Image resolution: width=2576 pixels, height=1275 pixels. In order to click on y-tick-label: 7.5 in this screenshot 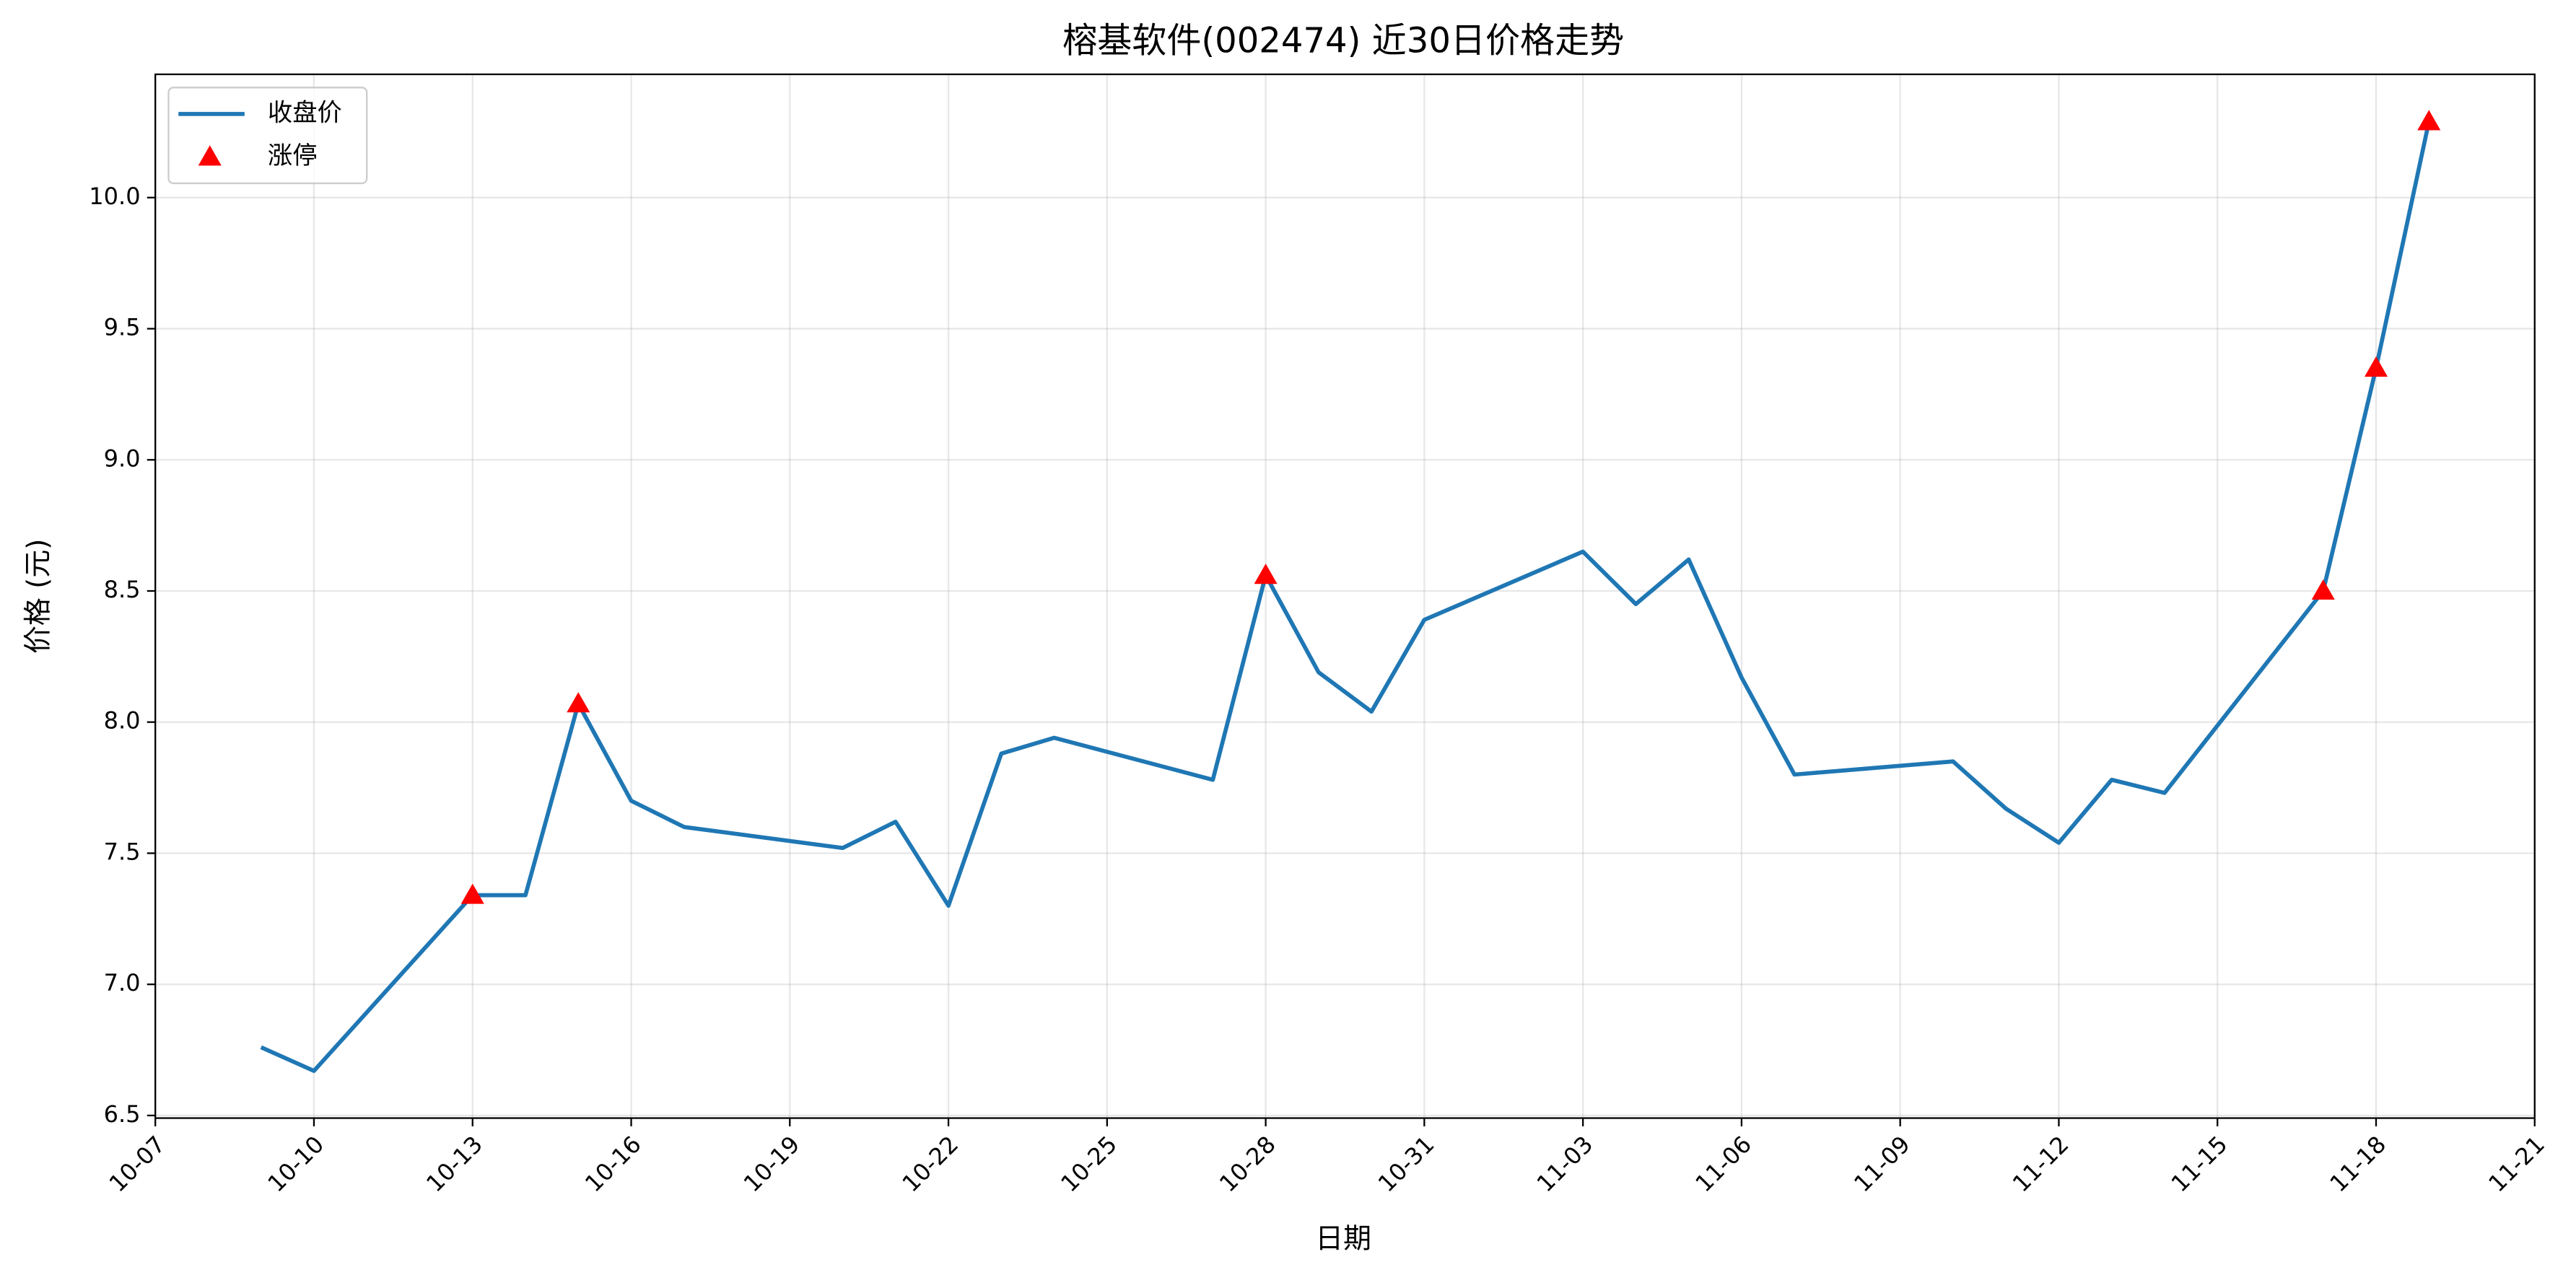, I will do `click(122, 852)`.